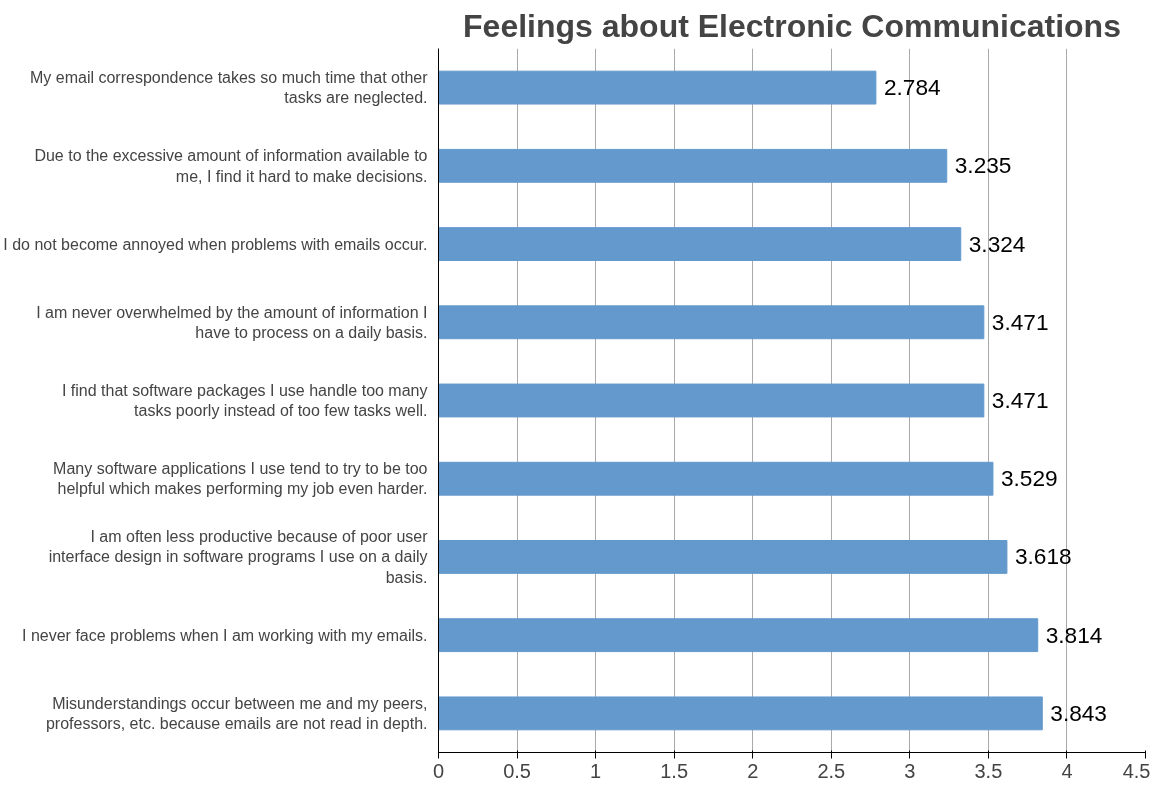 This screenshot has height=787, width=1155. I want to click on x-tick-label: 2.5, so click(831, 770).